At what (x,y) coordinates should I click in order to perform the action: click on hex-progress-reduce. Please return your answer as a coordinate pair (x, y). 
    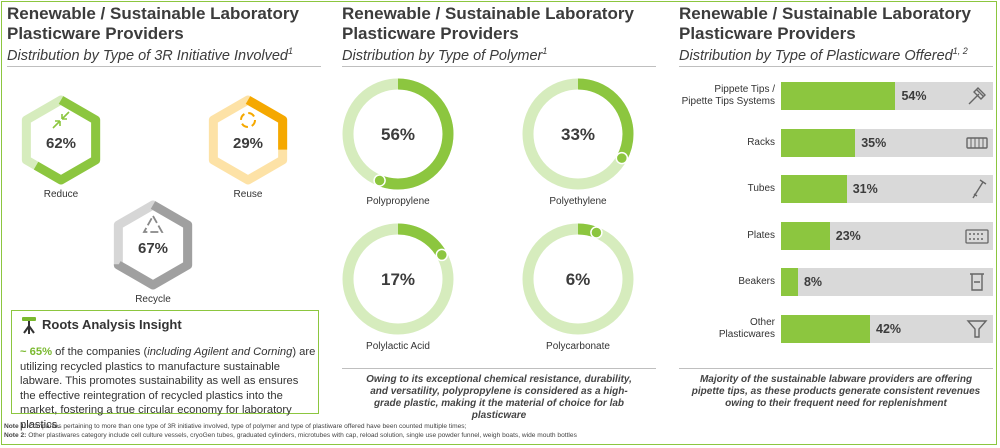
    Looking at the image, I should click on (61, 140).